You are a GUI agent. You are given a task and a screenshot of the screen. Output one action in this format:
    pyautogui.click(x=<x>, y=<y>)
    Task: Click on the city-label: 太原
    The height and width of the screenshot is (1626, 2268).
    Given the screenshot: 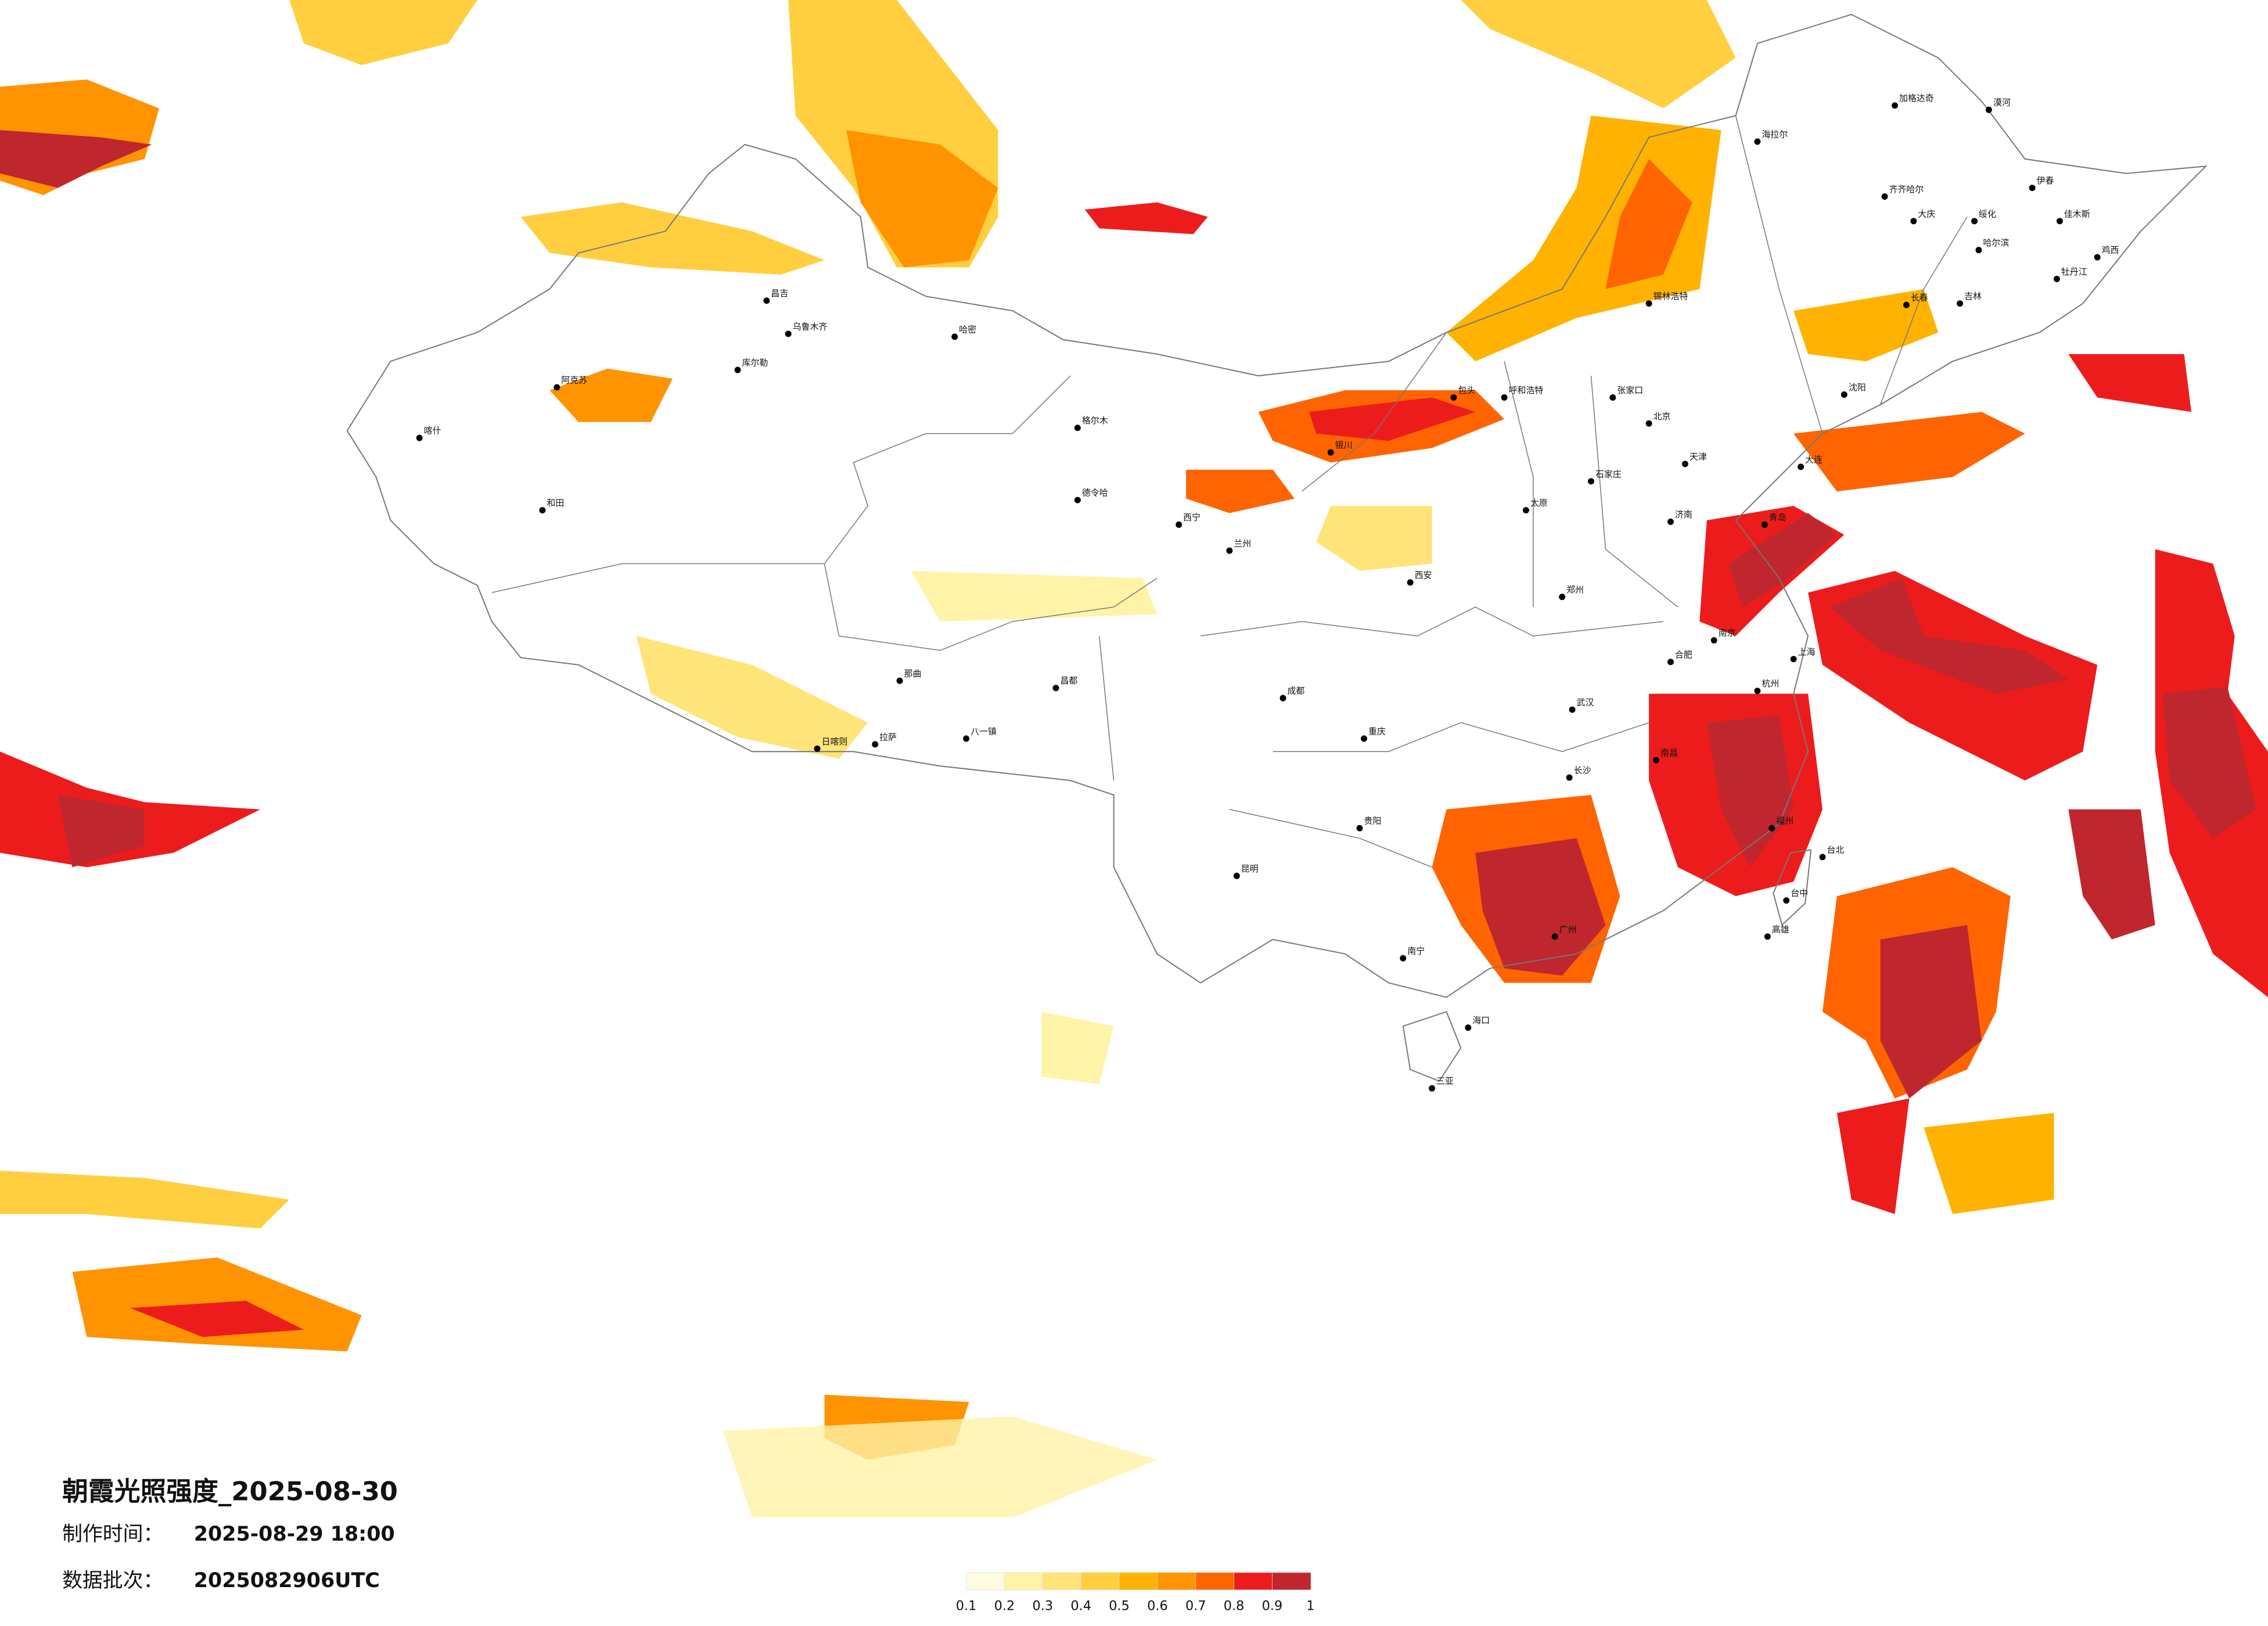 What is the action you would take?
    pyautogui.click(x=1539, y=503)
    